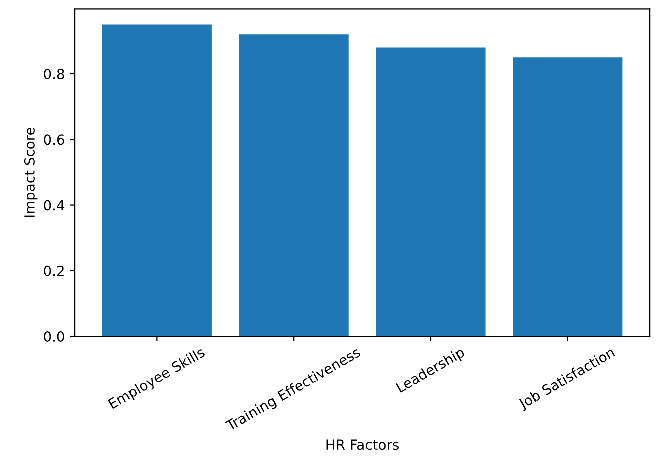 The width and height of the screenshot is (664, 461). Describe the element at coordinates (54, 140) in the screenshot. I see `y-tick-label: 0.6` at that location.